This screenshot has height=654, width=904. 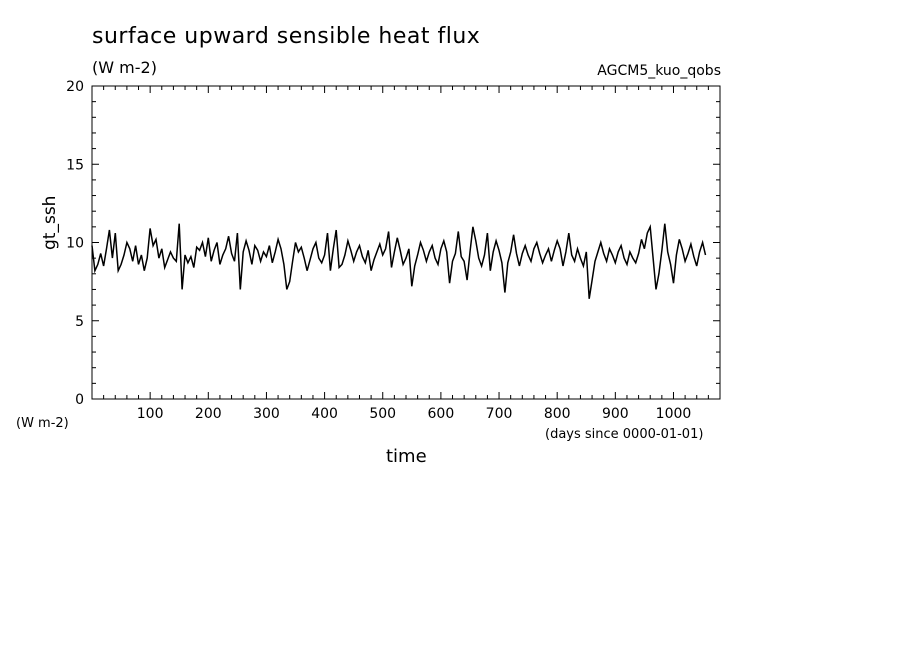 What do you see at coordinates (208, 414) in the screenshot?
I see `x-tick-label: 200` at bounding box center [208, 414].